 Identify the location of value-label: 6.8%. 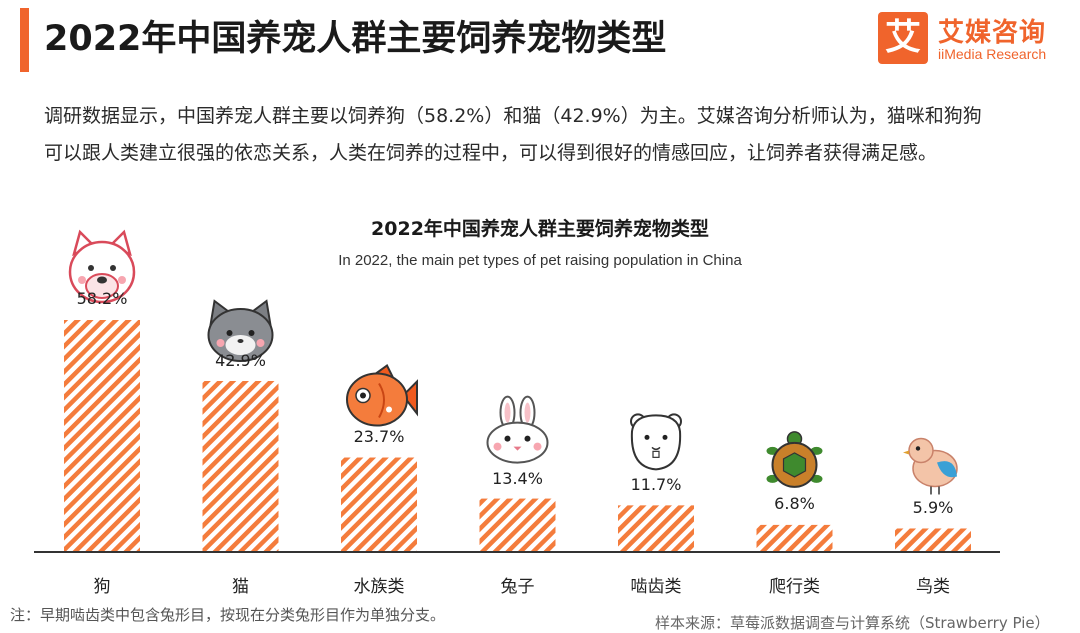
(794, 503).